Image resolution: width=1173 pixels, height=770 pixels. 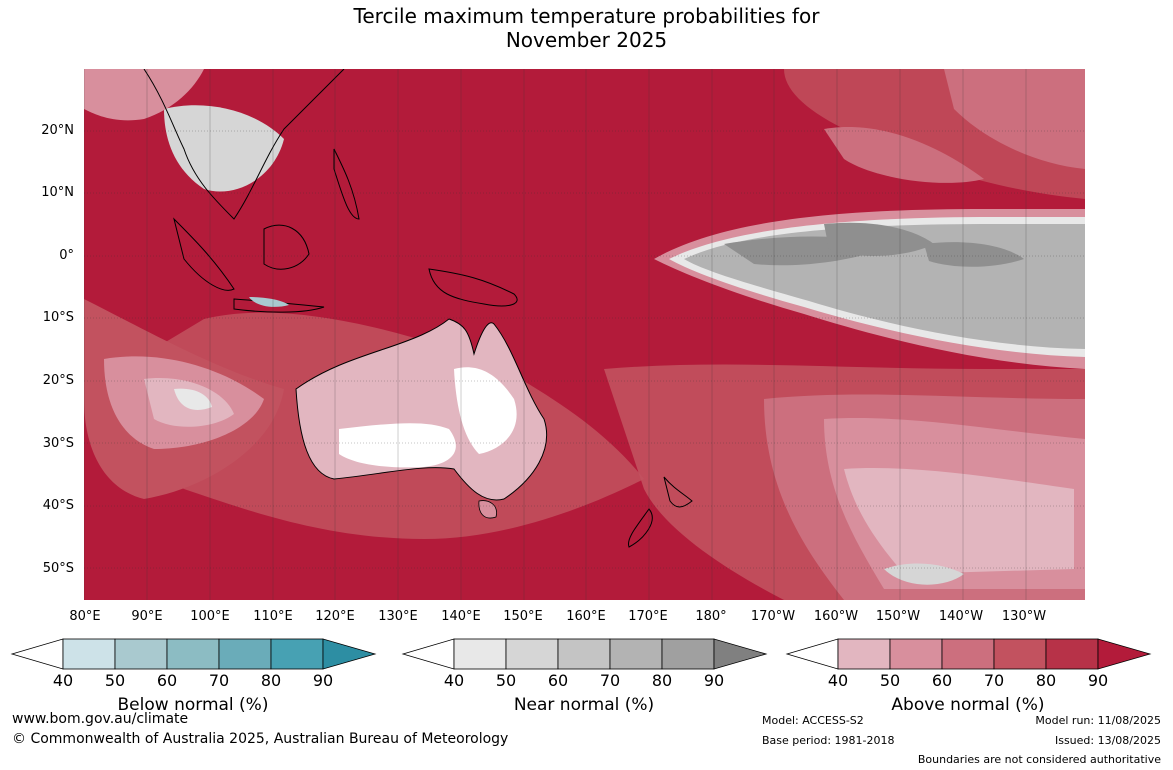 What do you see at coordinates (66, 255) in the screenshot?
I see `lat-label-0: 0°` at bounding box center [66, 255].